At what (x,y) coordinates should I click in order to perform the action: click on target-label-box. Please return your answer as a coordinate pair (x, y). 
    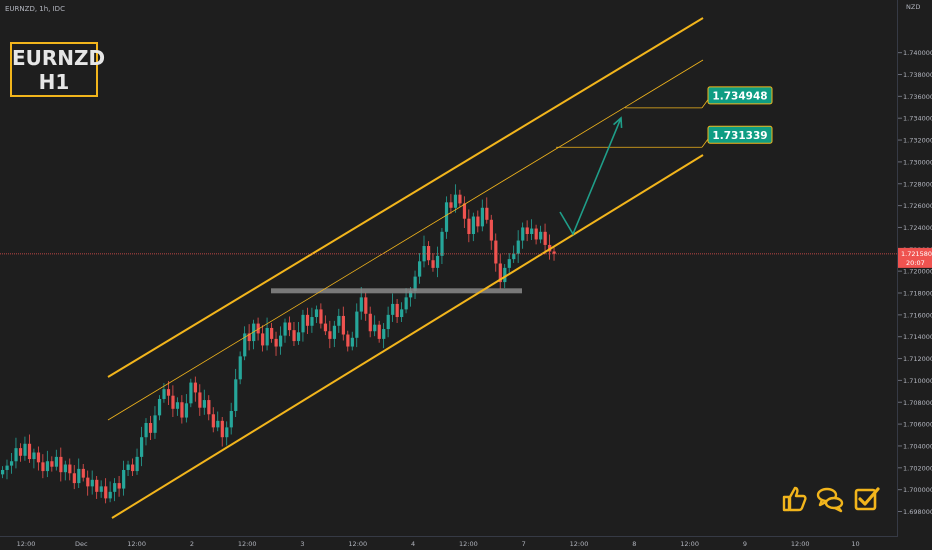
    Looking at the image, I should click on (740, 134).